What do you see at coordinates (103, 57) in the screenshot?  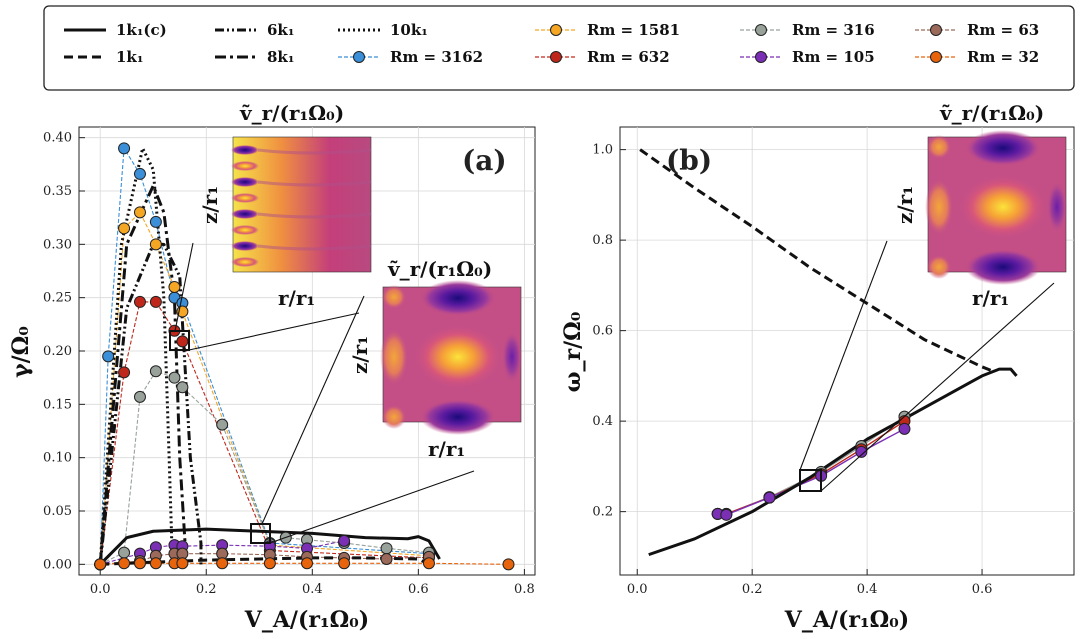 I see `legend-entry: 1k₁` at bounding box center [103, 57].